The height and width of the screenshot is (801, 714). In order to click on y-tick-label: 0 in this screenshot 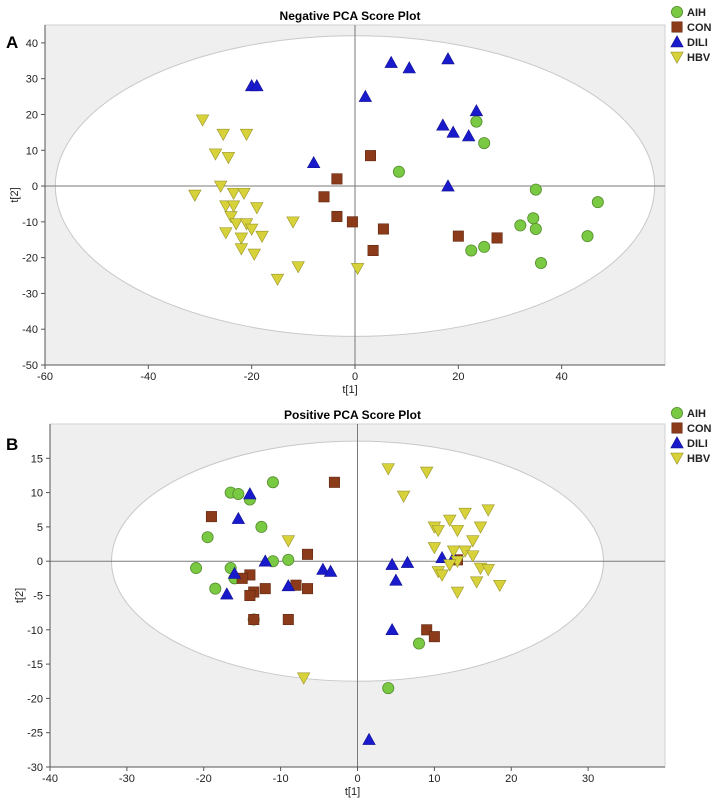, I will do `click(40, 562)`.